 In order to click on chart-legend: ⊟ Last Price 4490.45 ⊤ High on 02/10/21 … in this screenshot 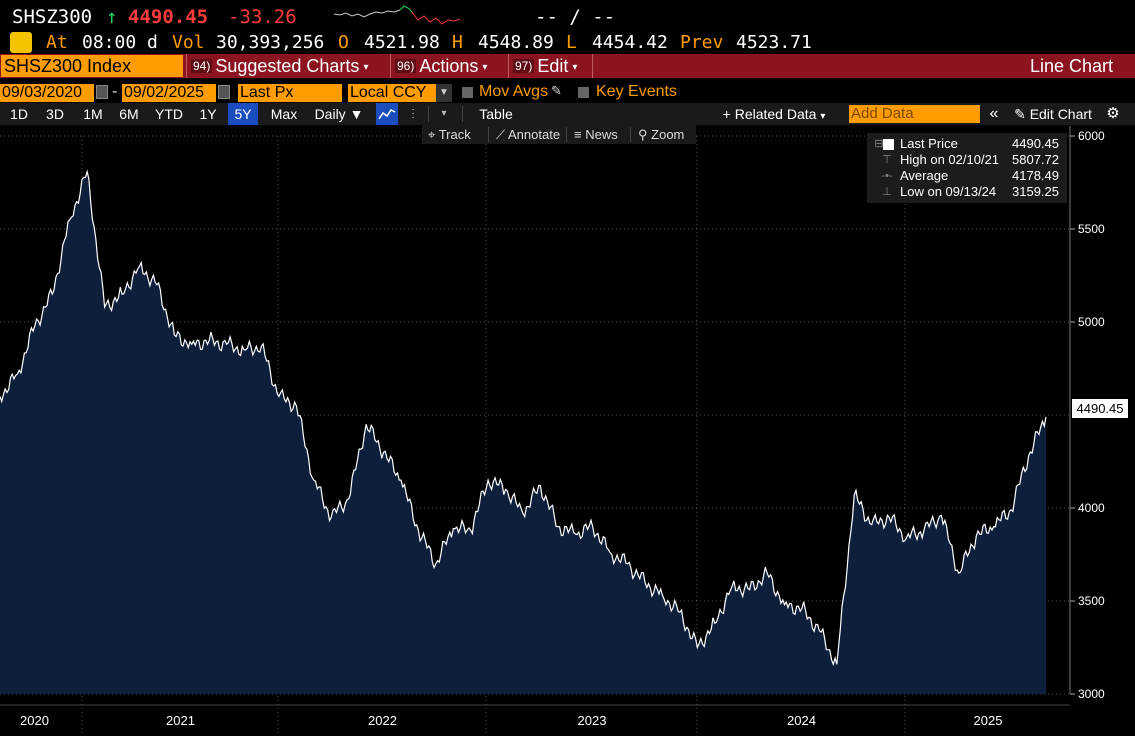, I will do `click(967, 168)`.